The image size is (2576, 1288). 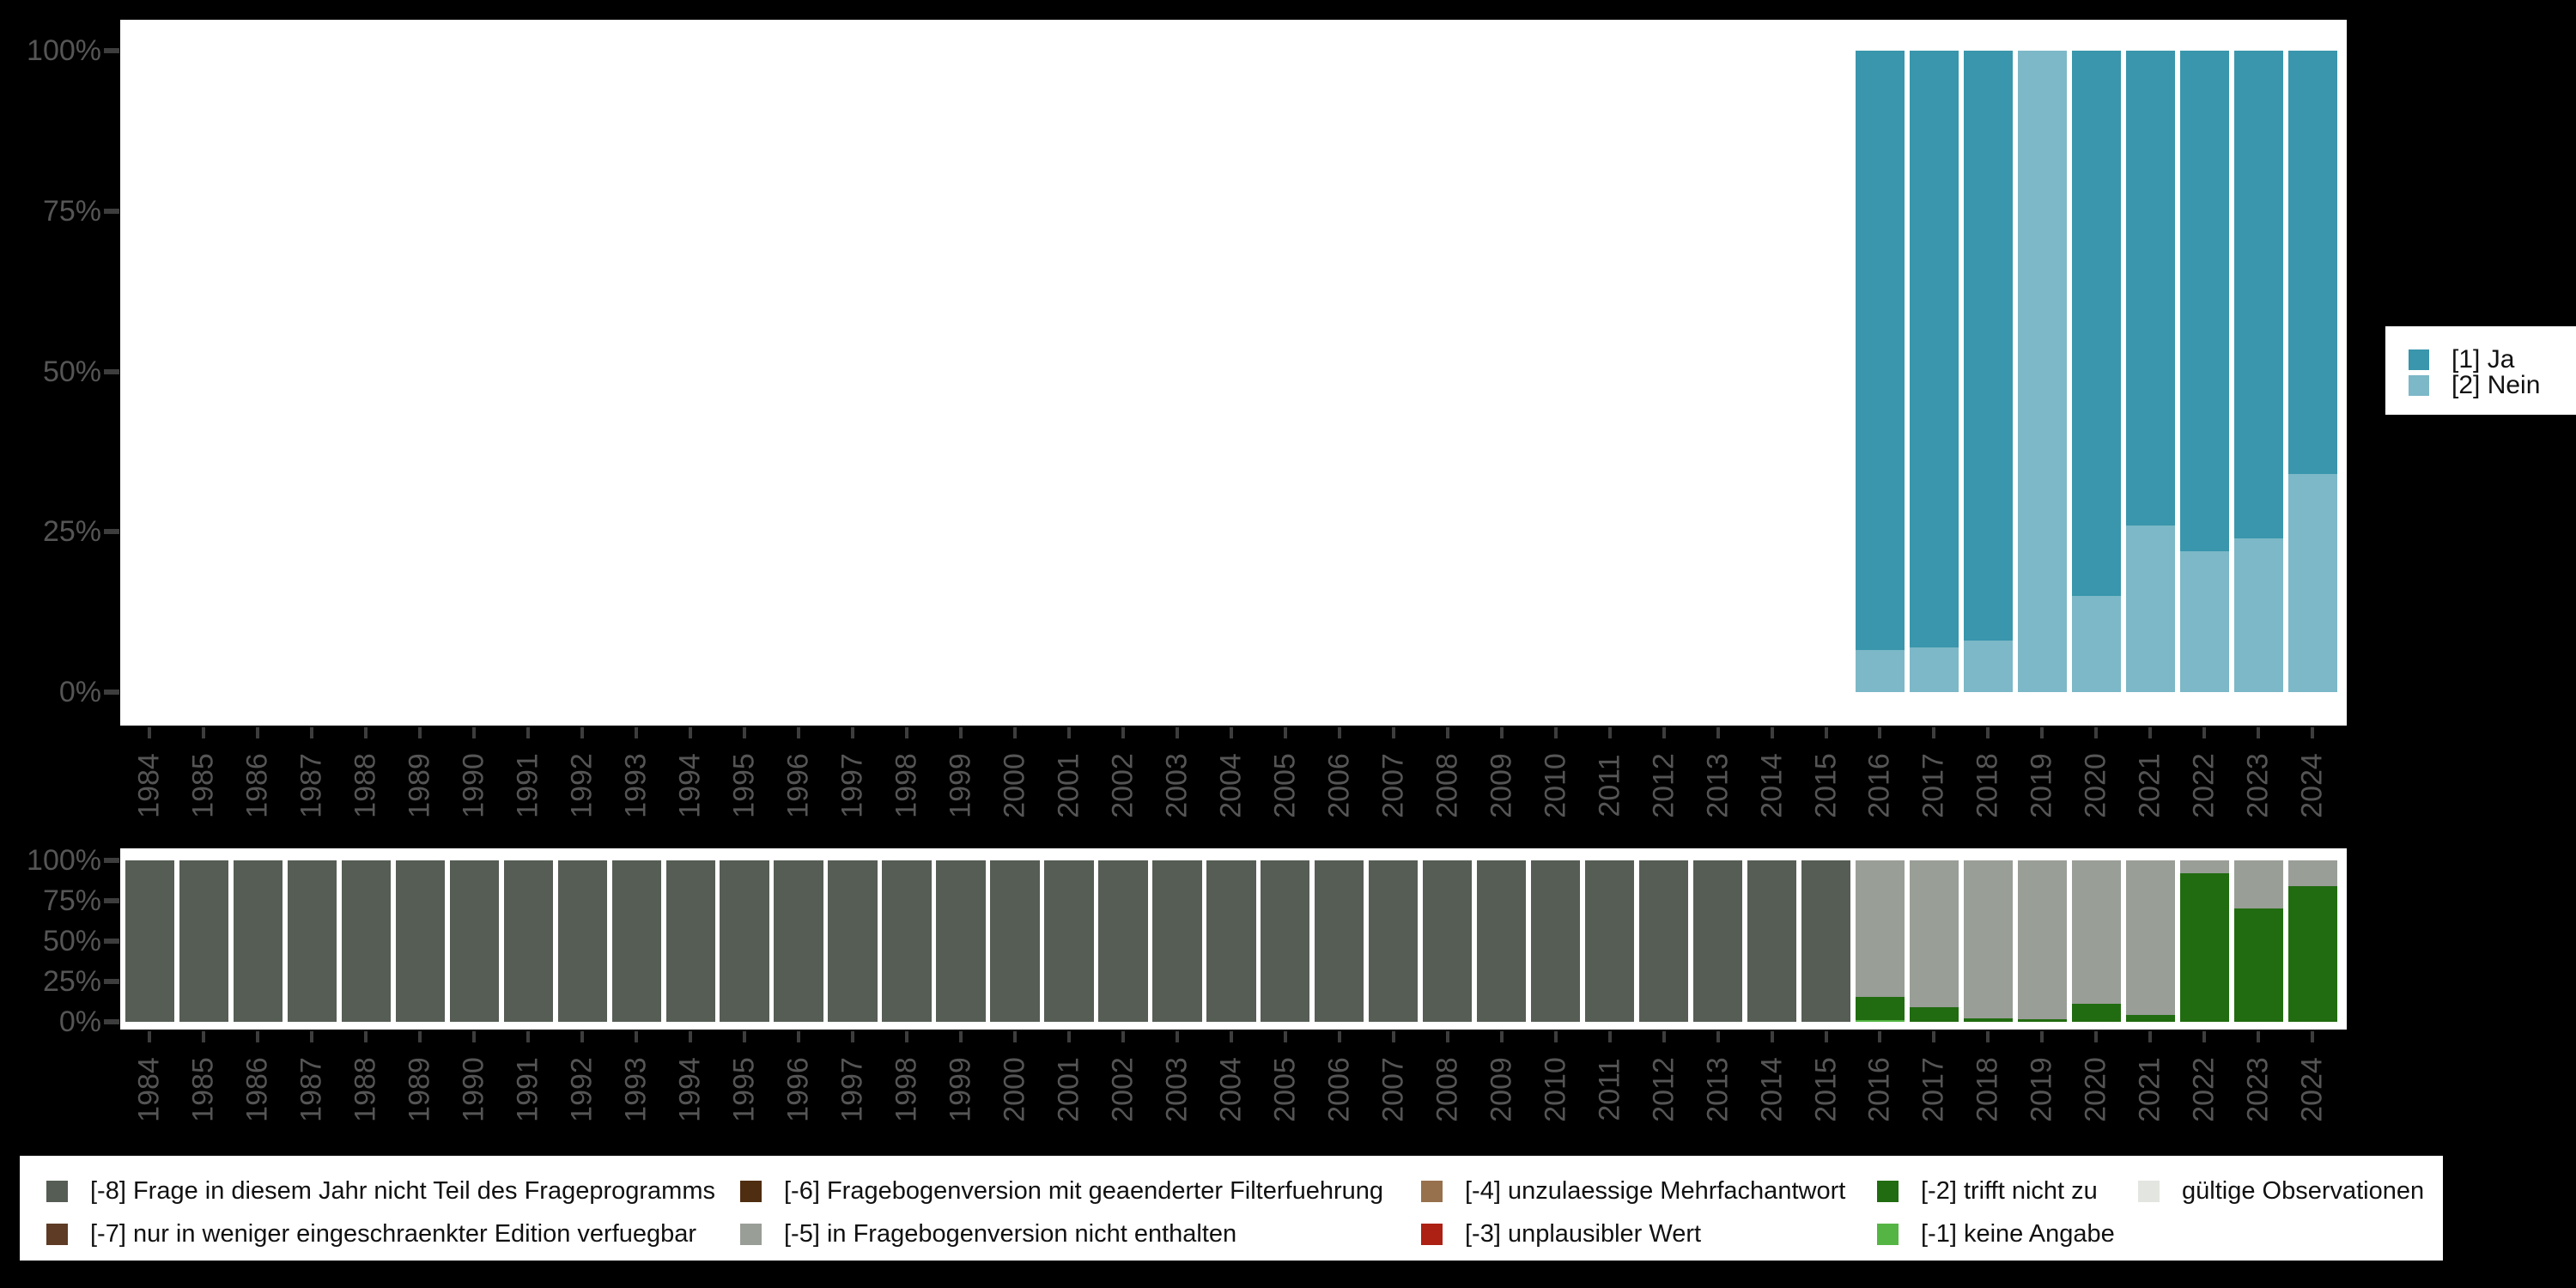 I want to click on bar-slot-1993, so click(x=637, y=941).